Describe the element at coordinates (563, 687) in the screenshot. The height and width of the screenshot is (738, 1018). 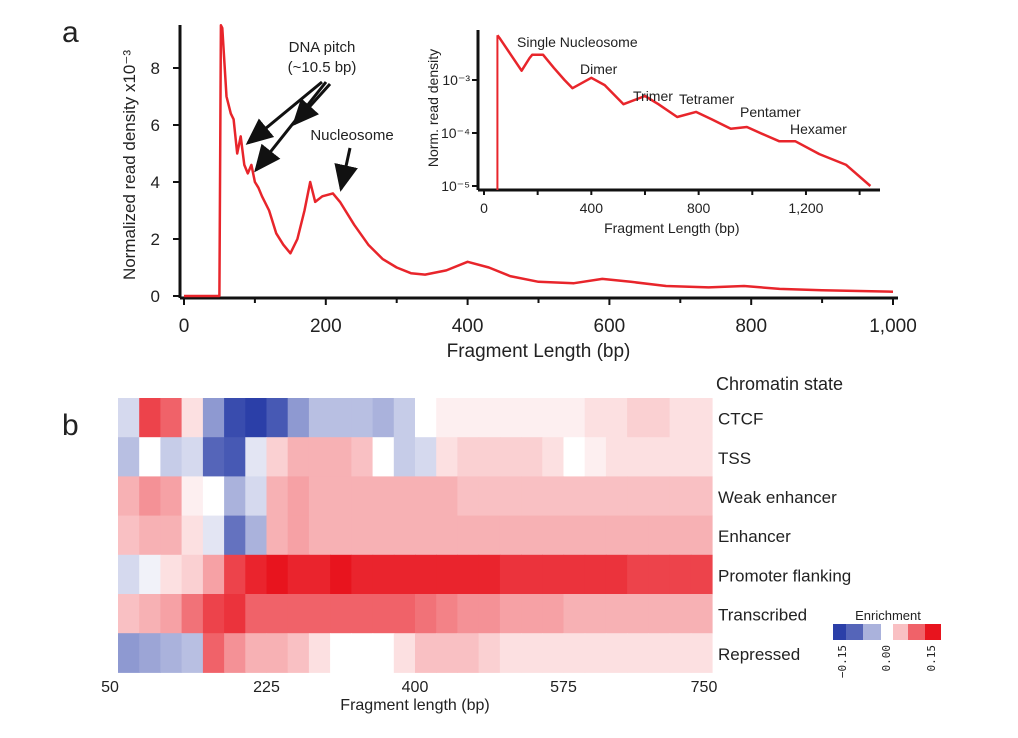
I see `x-tick-label: 575` at that location.